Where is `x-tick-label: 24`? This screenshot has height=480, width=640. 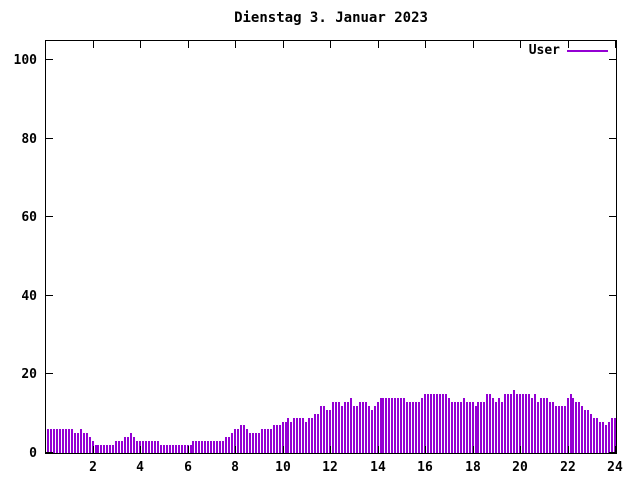
x-tick-label: 24 is located at coordinates (615, 467).